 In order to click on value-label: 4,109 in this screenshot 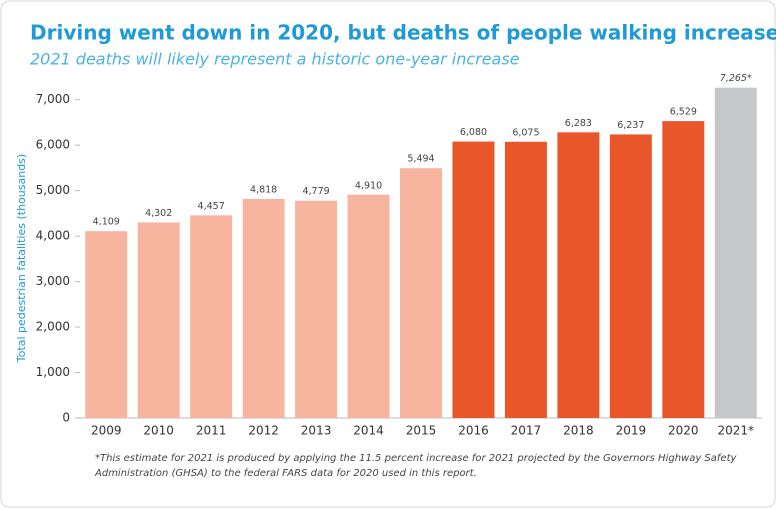, I will do `click(106, 222)`.